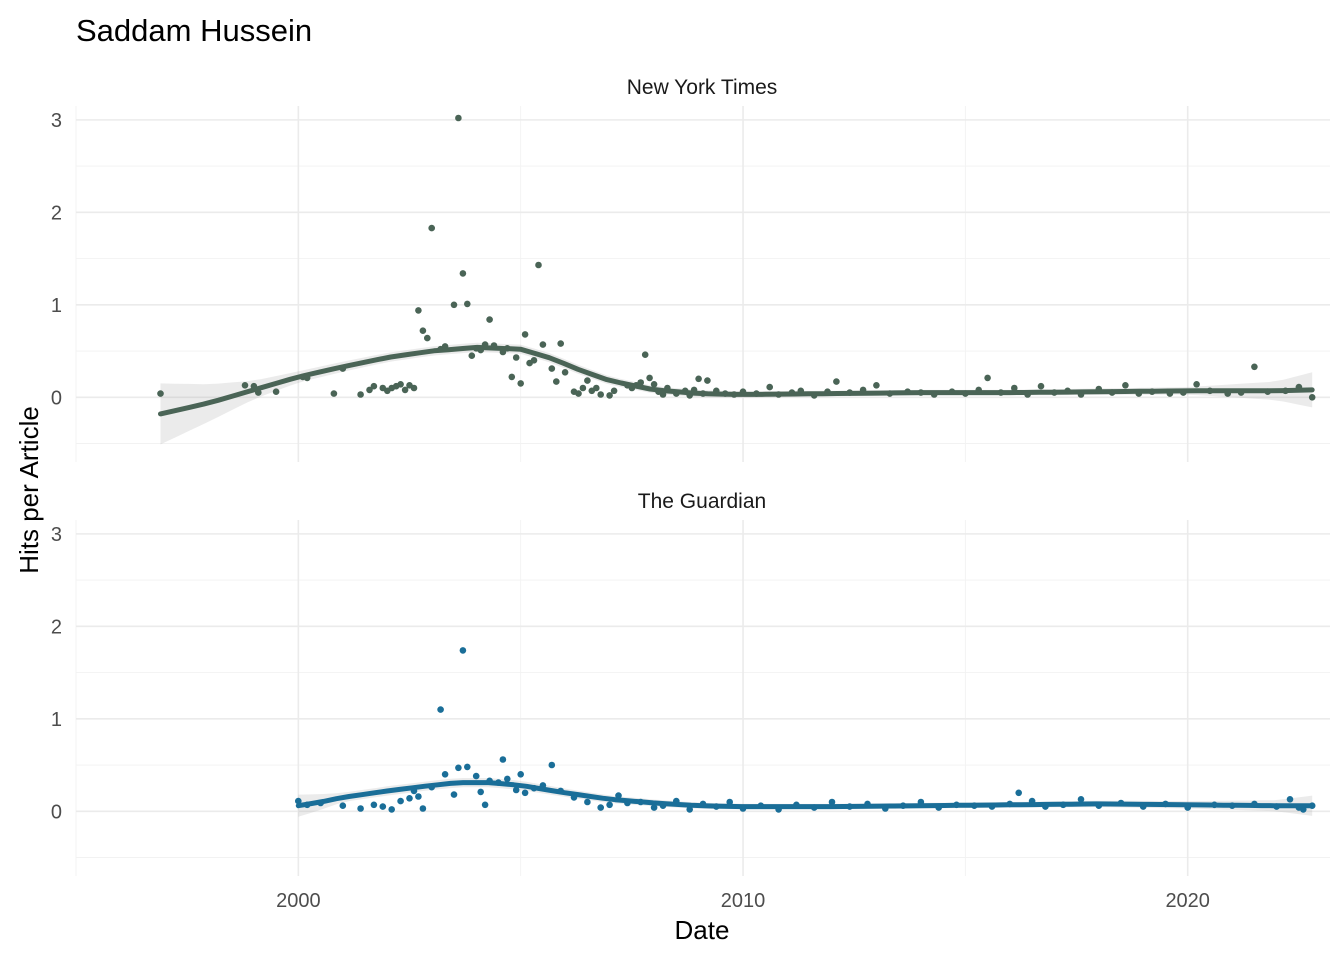 This screenshot has height=960, width=1344. What do you see at coordinates (702, 501) in the screenshot?
I see `facet-label-the-guardian: The Guardian` at bounding box center [702, 501].